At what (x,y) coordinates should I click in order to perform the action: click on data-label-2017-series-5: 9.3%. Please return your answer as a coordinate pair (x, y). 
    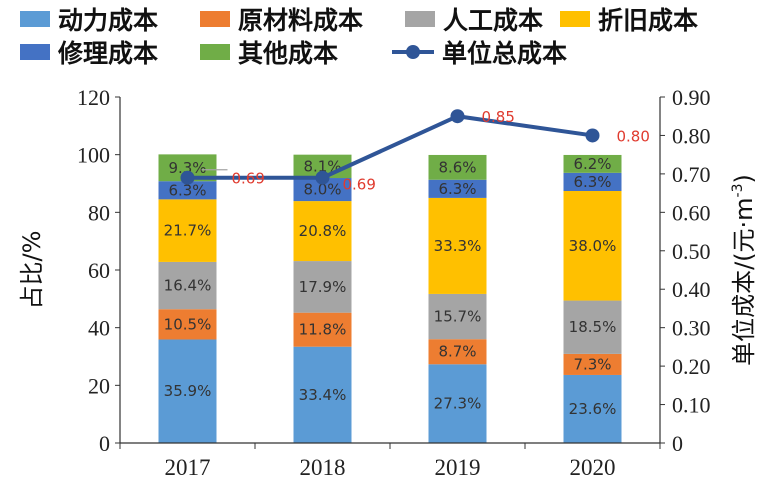
    Looking at the image, I should click on (187, 168).